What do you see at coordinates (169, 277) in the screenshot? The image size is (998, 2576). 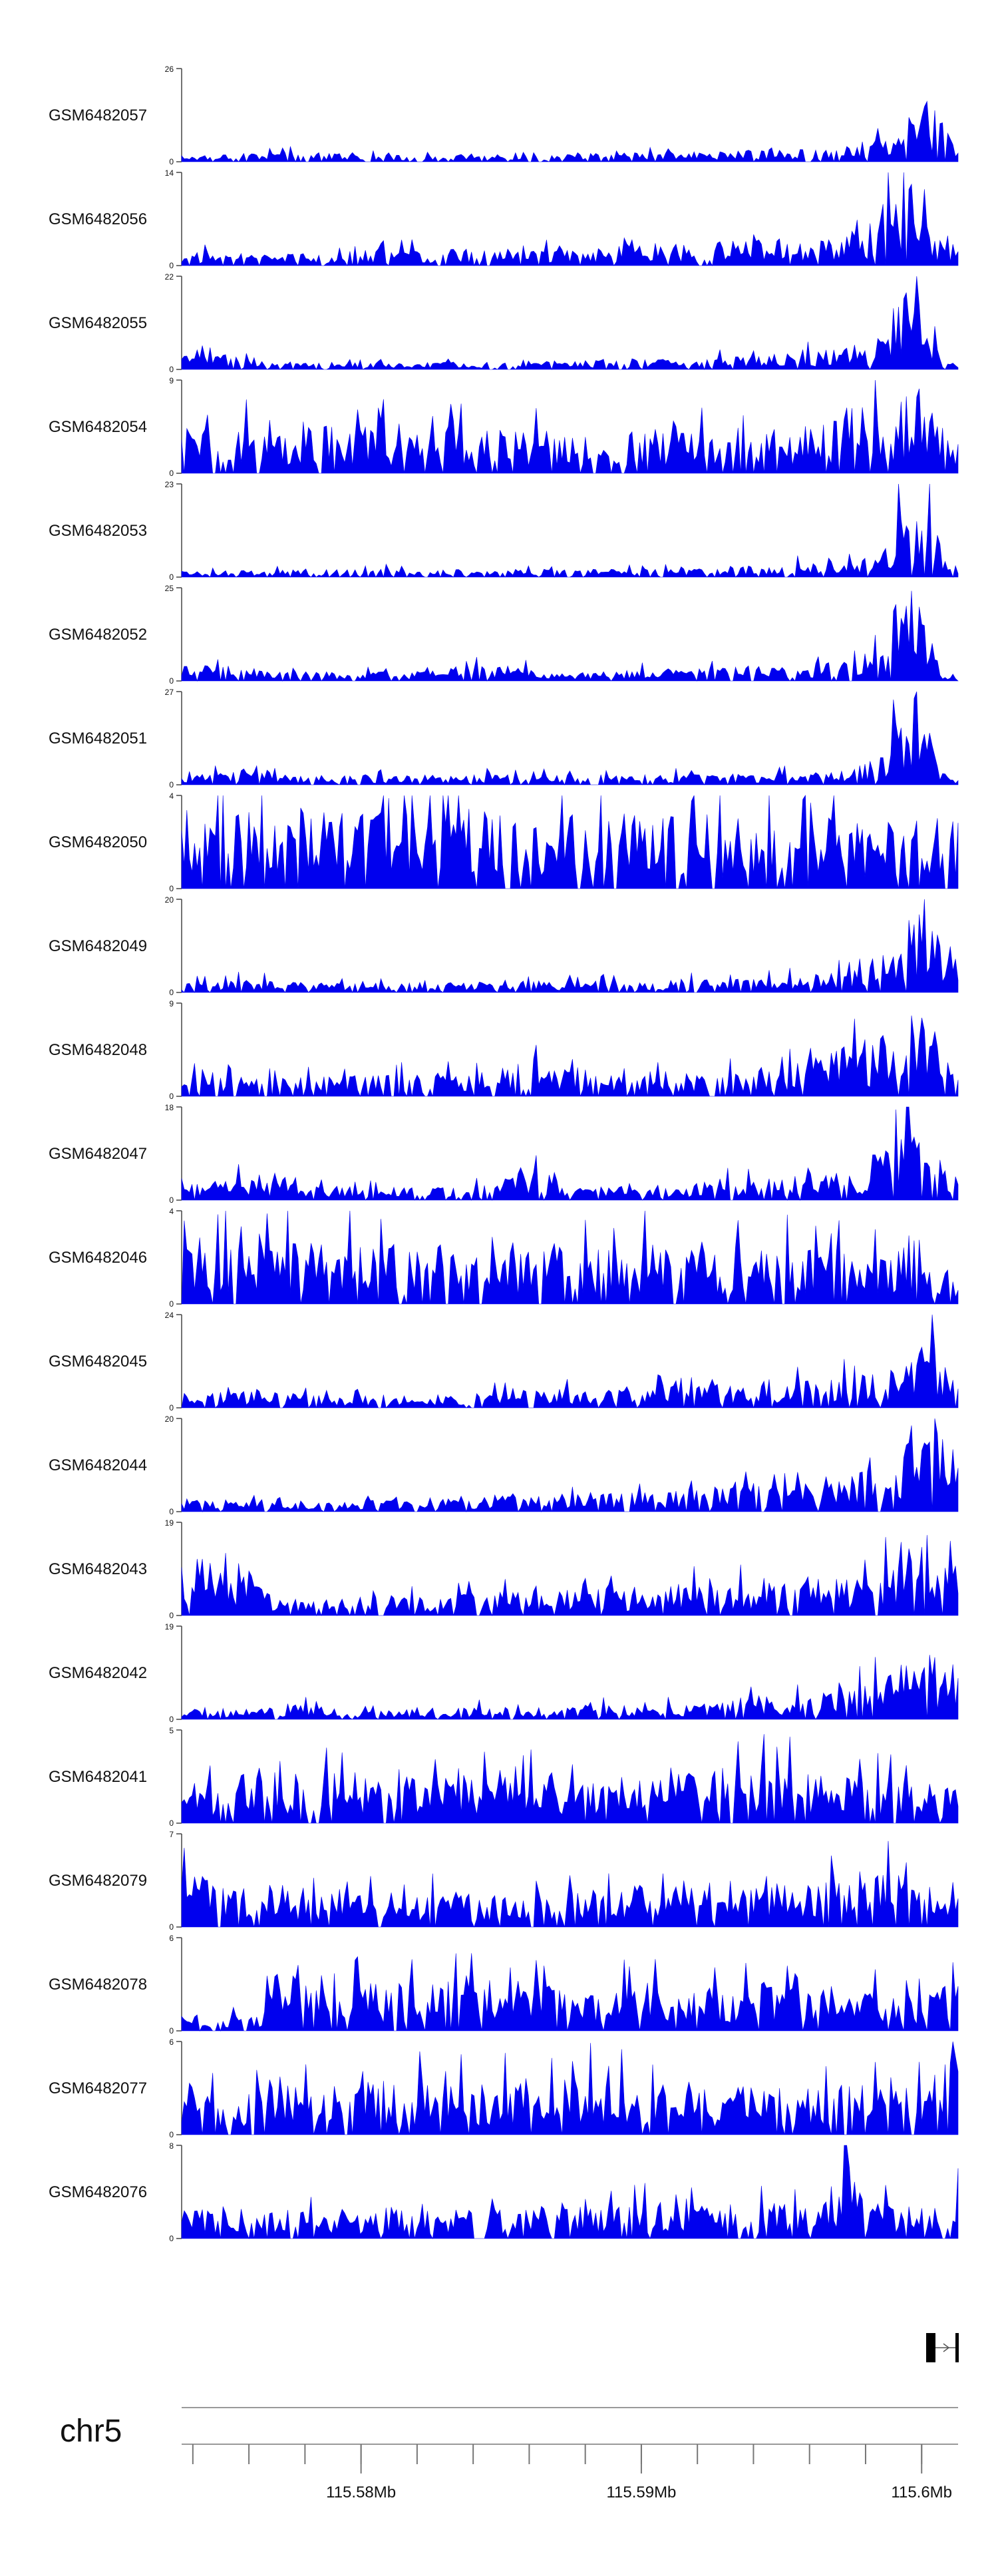 I see `y-tick-label-max: 22` at bounding box center [169, 277].